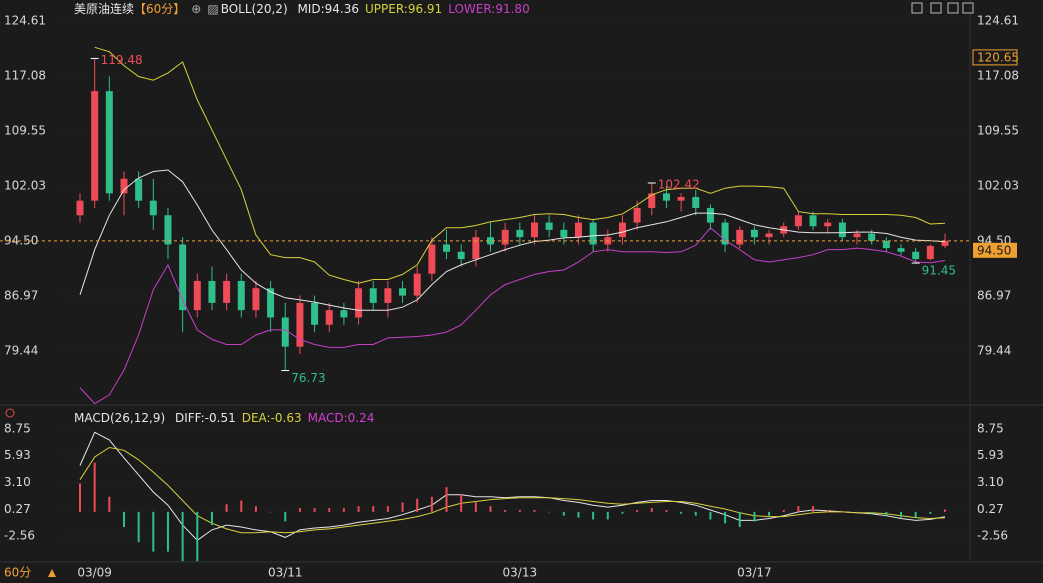 This screenshot has width=1043, height=583. I want to click on legend-entry: UPPER:96.91, so click(403, 9).